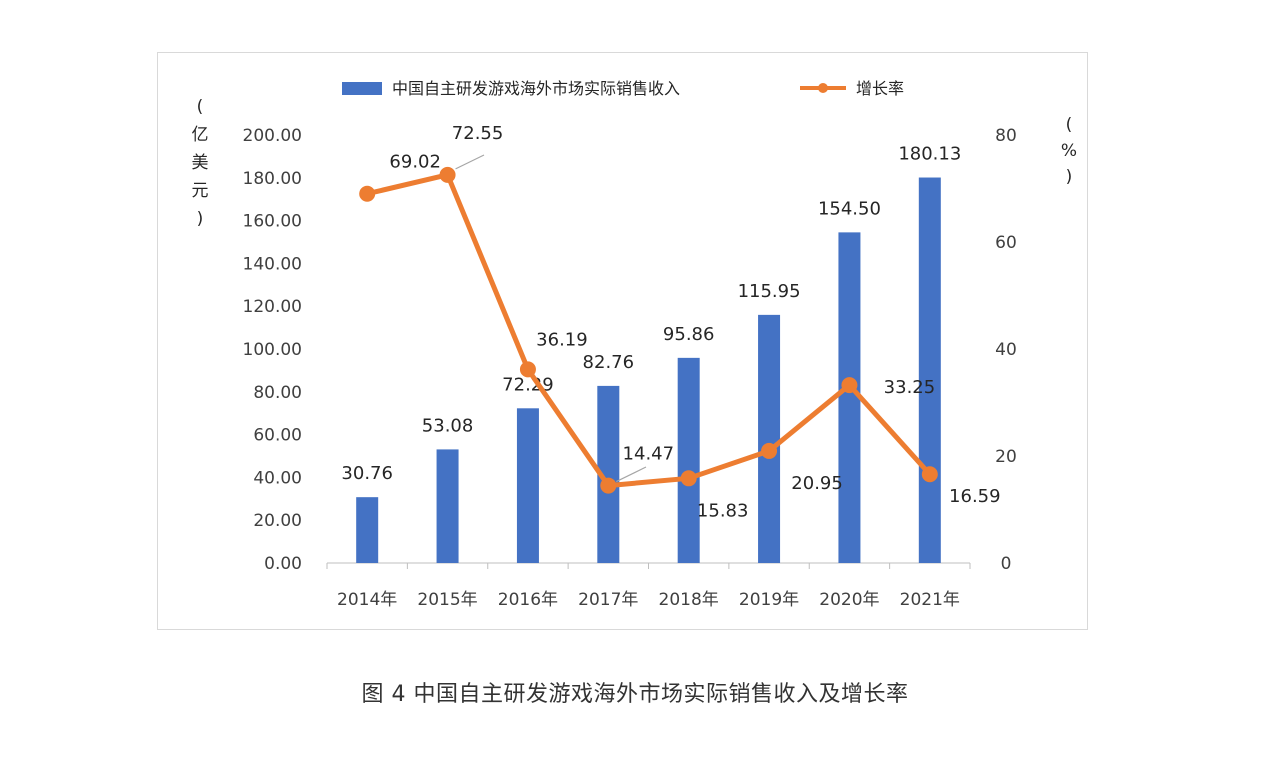 Image resolution: width=1280 pixels, height=764 pixels. What do you see at coordinates (272, 264) in the screenshot?
I see `left-axis-tick-label: 140.00` at bounding box center [272, 264].